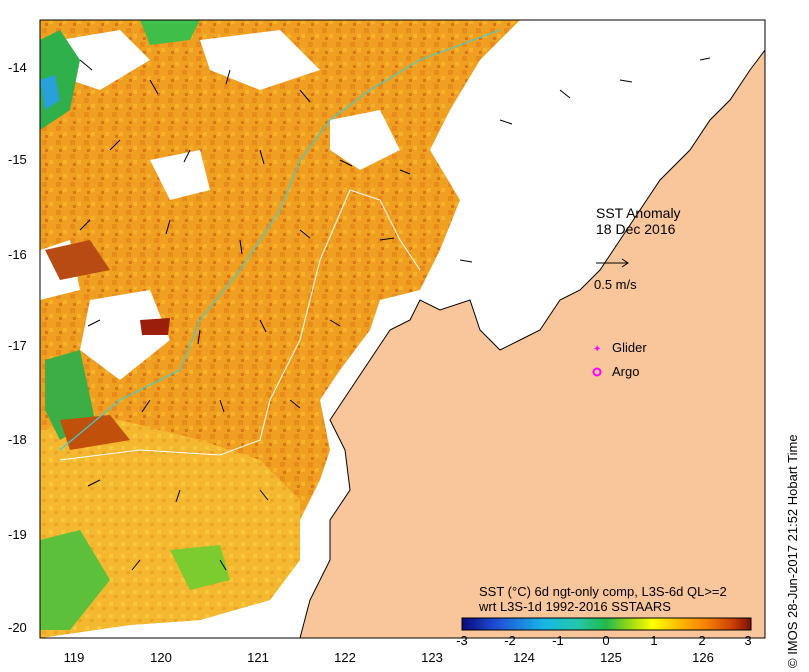  Describe the element at coordinates (17, 67) in the screenshot. I see `lat-tick: -14` at that location.